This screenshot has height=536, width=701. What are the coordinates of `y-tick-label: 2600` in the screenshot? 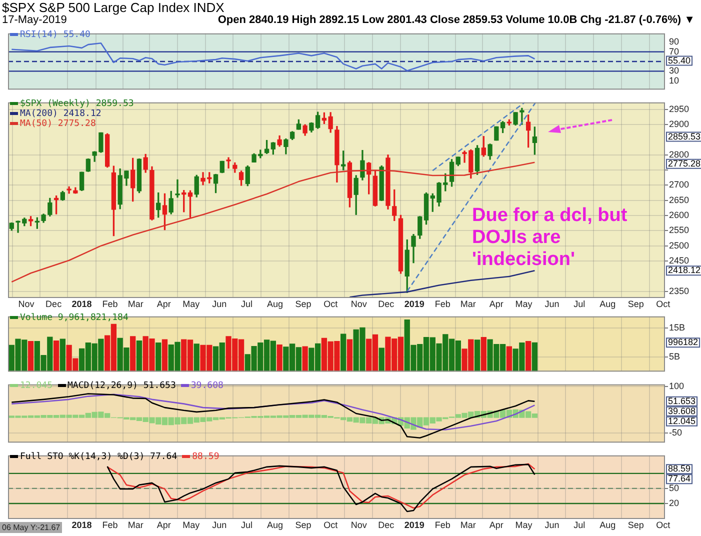 It's located at (679, 215).